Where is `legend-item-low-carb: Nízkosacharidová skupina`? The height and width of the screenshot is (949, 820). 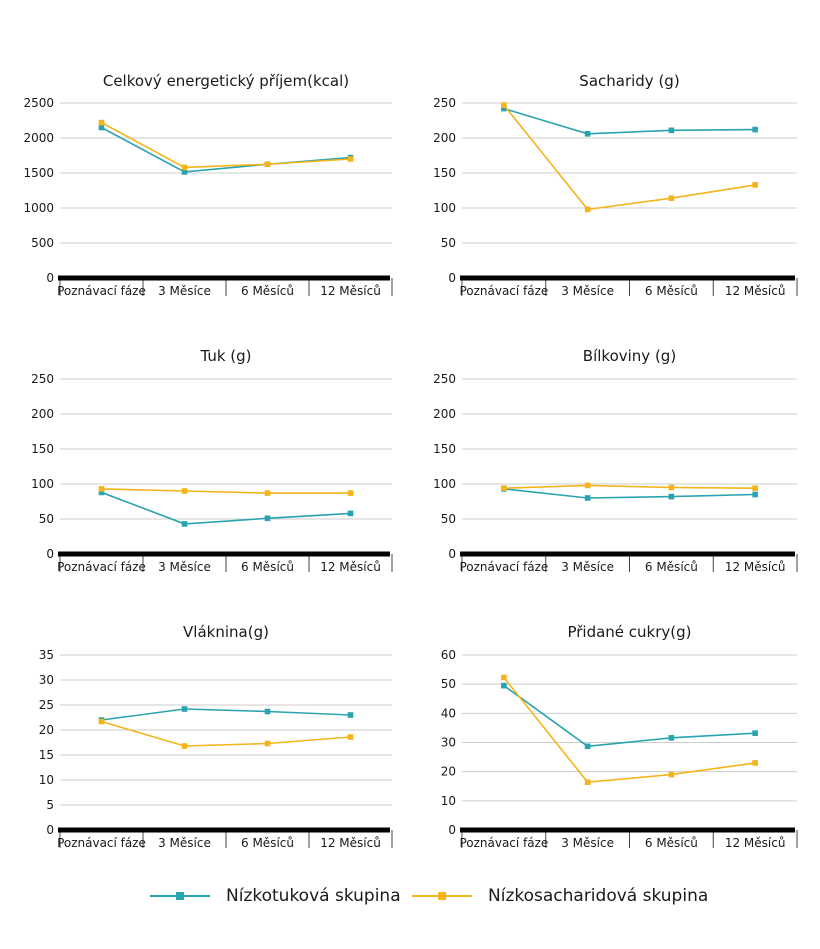 legend-item-low-carb: Nízkosacharidová skupina is located at coordinates (560, 896).